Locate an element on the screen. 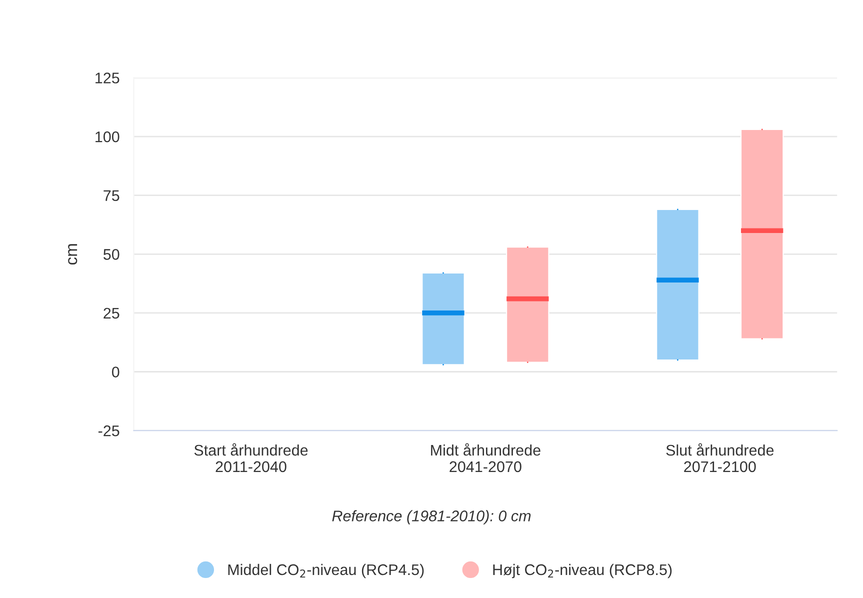  x-tick-label: Start århundrede 2011-2040 is located at coordinates (251, 457).